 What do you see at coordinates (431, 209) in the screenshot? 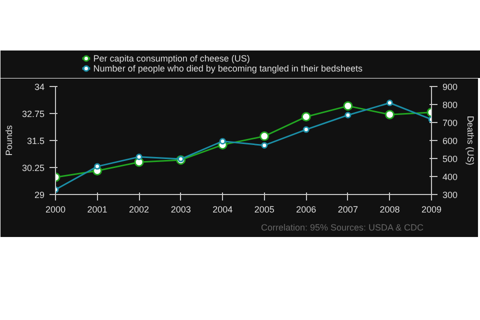
I see `x-tick-label: 2009` at bounding box center [431, 209].